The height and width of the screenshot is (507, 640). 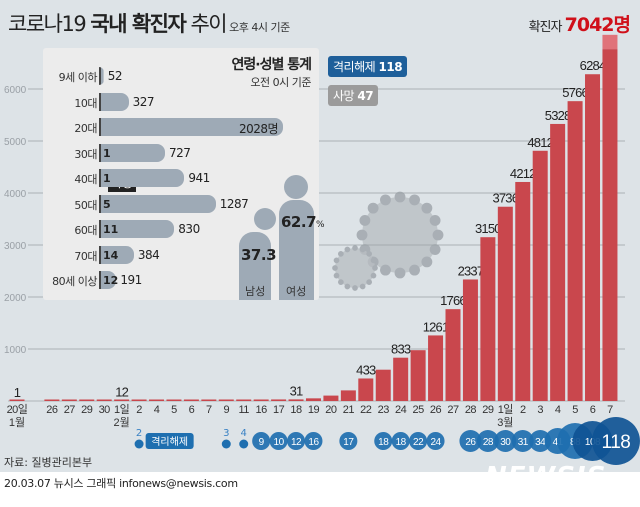 What do you see at coordinates (255, 266) in the screenshot?
I see `male-figure-body` at bounding box center [255, 266].